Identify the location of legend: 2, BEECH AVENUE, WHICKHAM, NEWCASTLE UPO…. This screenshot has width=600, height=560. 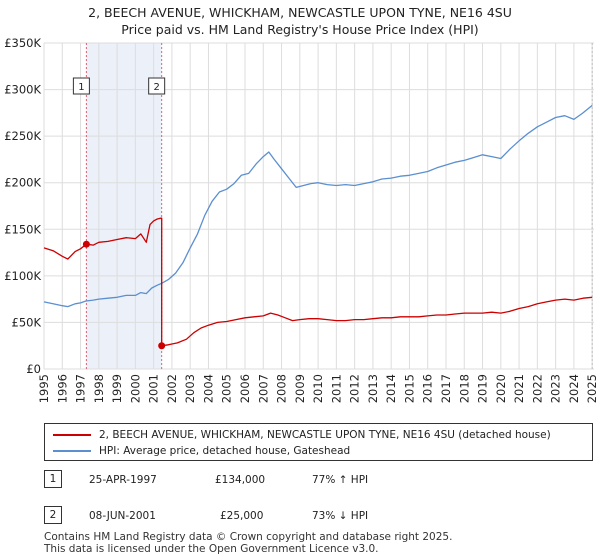
(318, 442).